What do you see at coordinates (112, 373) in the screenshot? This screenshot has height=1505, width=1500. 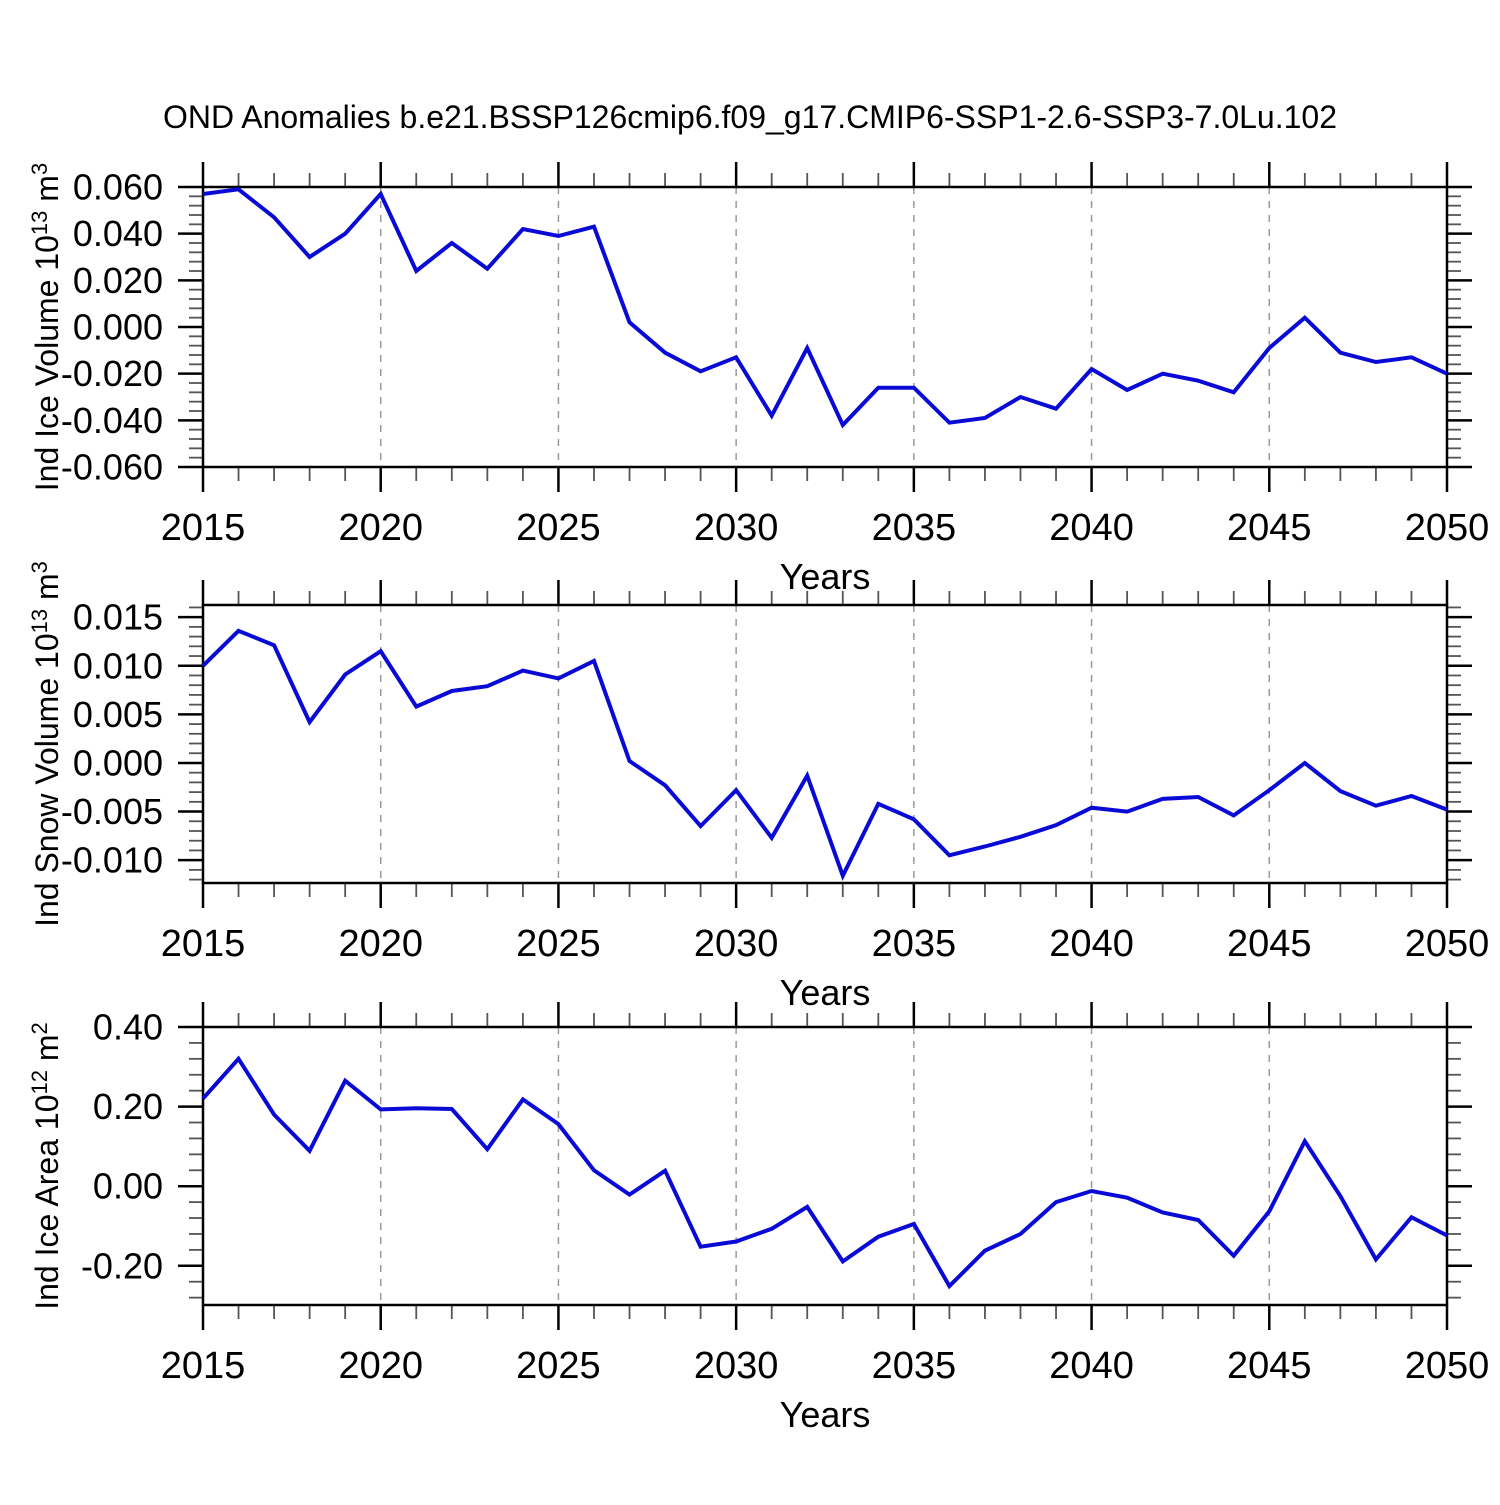 I see `y-tick-label: -0.020` at bounding box center [112, 373].